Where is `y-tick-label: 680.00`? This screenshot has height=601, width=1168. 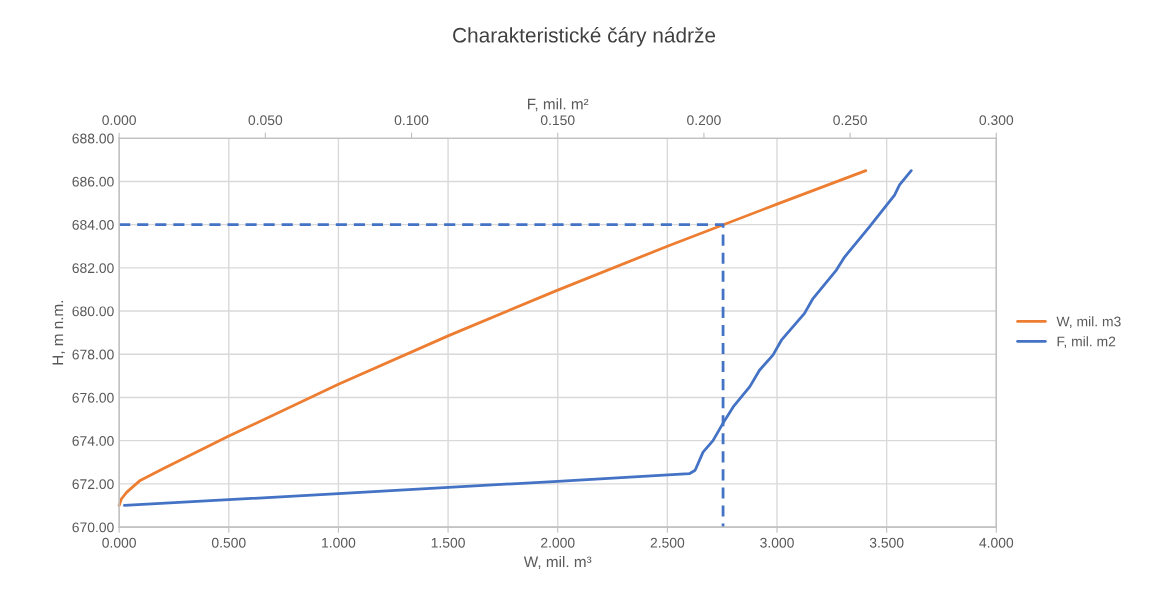 y-tick-label: 680.00 is located at coordinates (93, 311).